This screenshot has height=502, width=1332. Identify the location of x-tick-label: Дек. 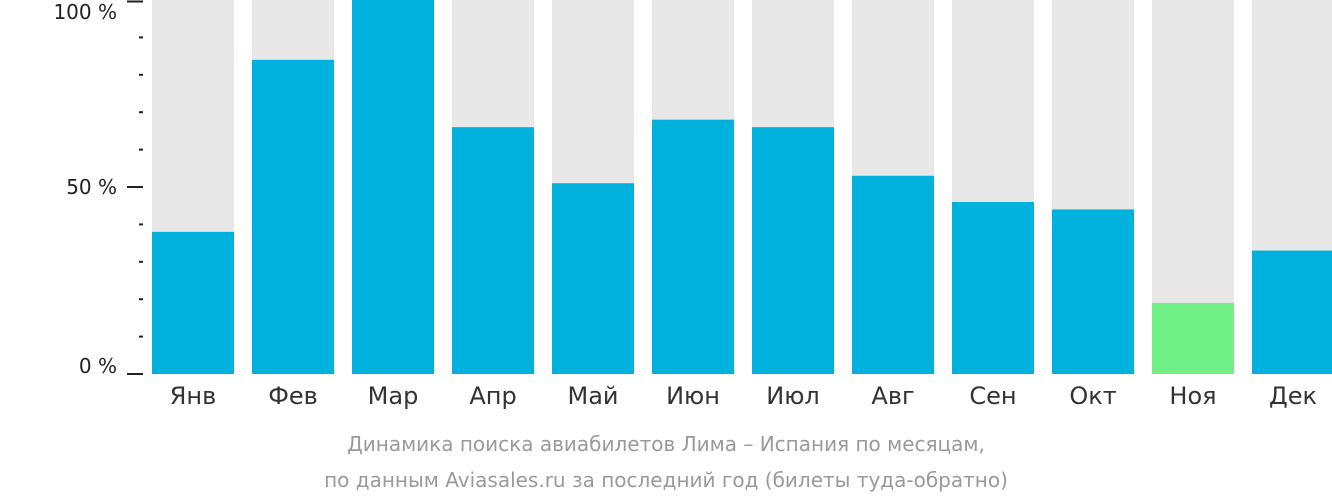
(1293, 396).